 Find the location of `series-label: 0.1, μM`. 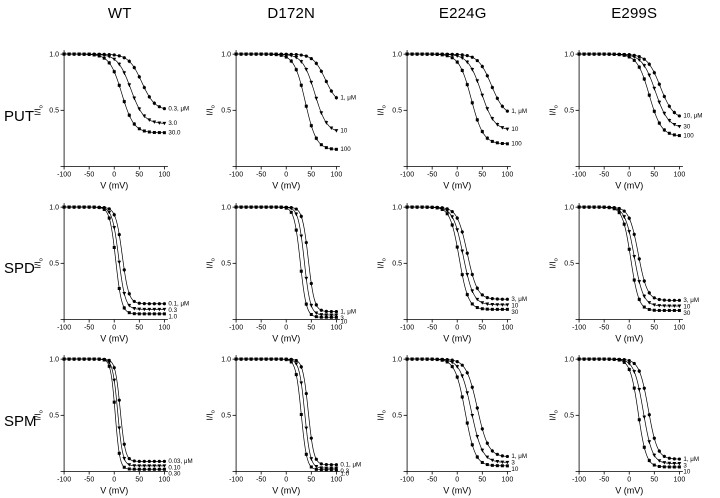

series-label: 0.1, μM is located at coordinates (178, 303).